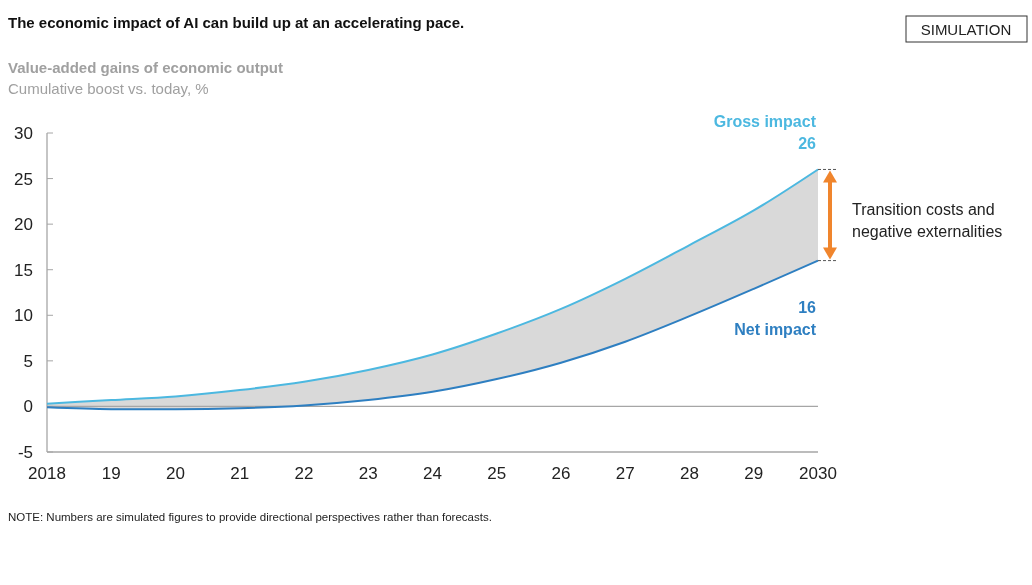 This screenshot has width=1032, height=585. Describe the element at coordinates (23, 270) in the screenshot. I see `y-tick-label: 15` at that location.